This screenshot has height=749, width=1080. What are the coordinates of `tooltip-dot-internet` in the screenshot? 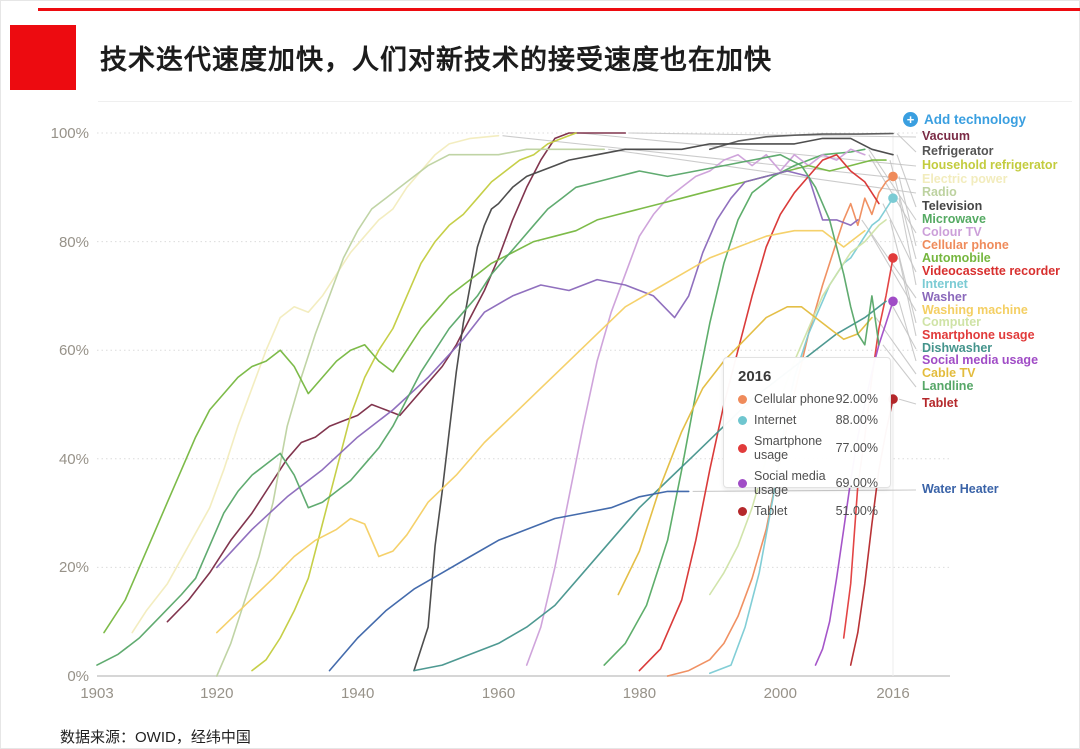 It's located at (742, 420).